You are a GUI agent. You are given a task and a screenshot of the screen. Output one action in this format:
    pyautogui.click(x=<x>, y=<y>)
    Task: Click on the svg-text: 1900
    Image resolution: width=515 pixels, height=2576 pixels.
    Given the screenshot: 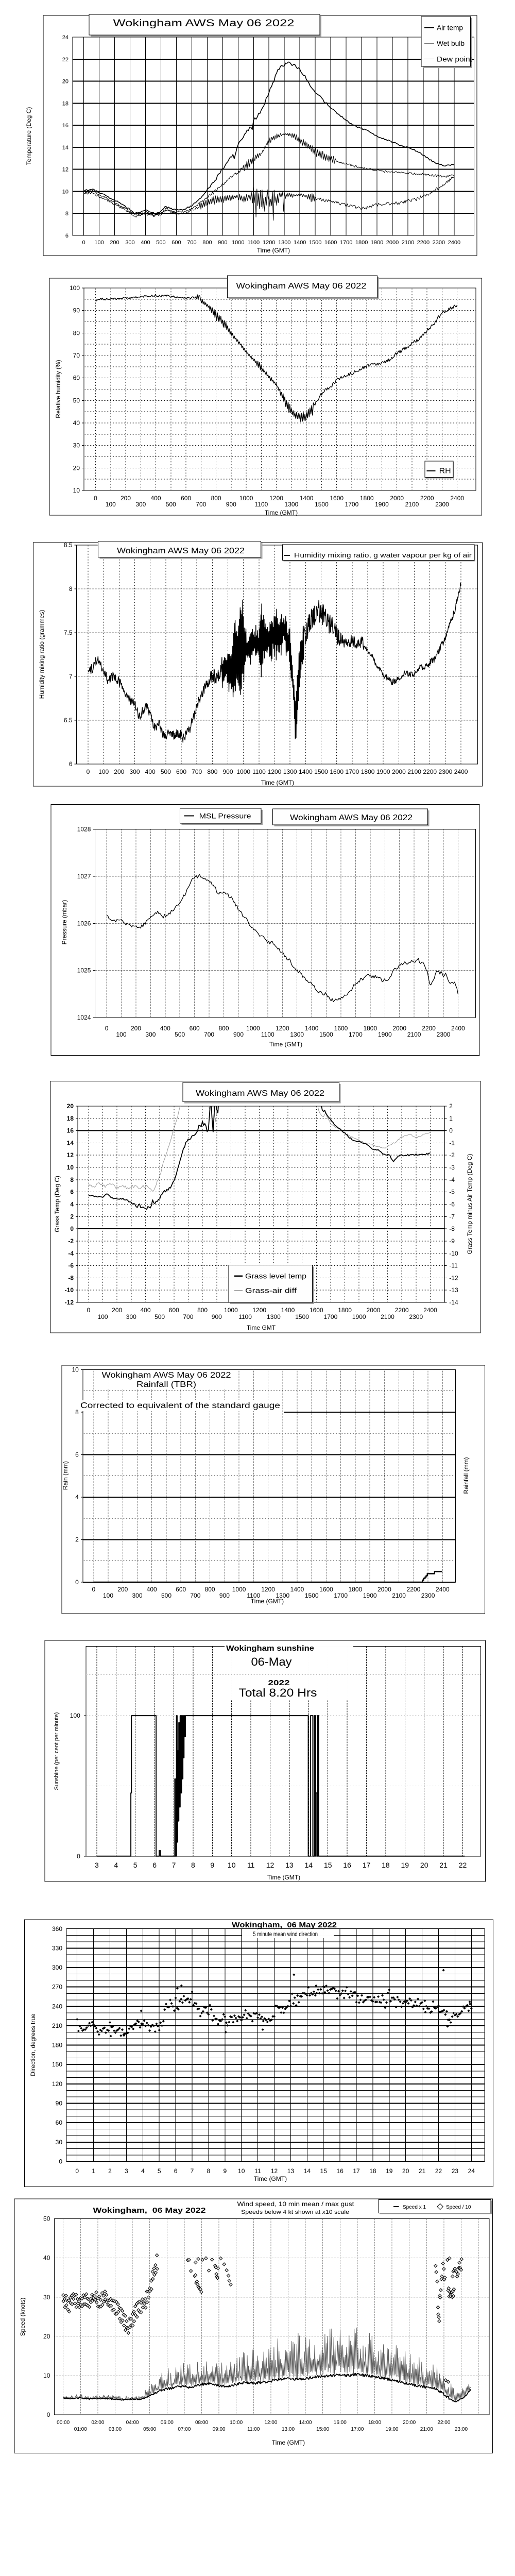 What is the action you would take?
    pyautogui.click(x=383, y=771)
    